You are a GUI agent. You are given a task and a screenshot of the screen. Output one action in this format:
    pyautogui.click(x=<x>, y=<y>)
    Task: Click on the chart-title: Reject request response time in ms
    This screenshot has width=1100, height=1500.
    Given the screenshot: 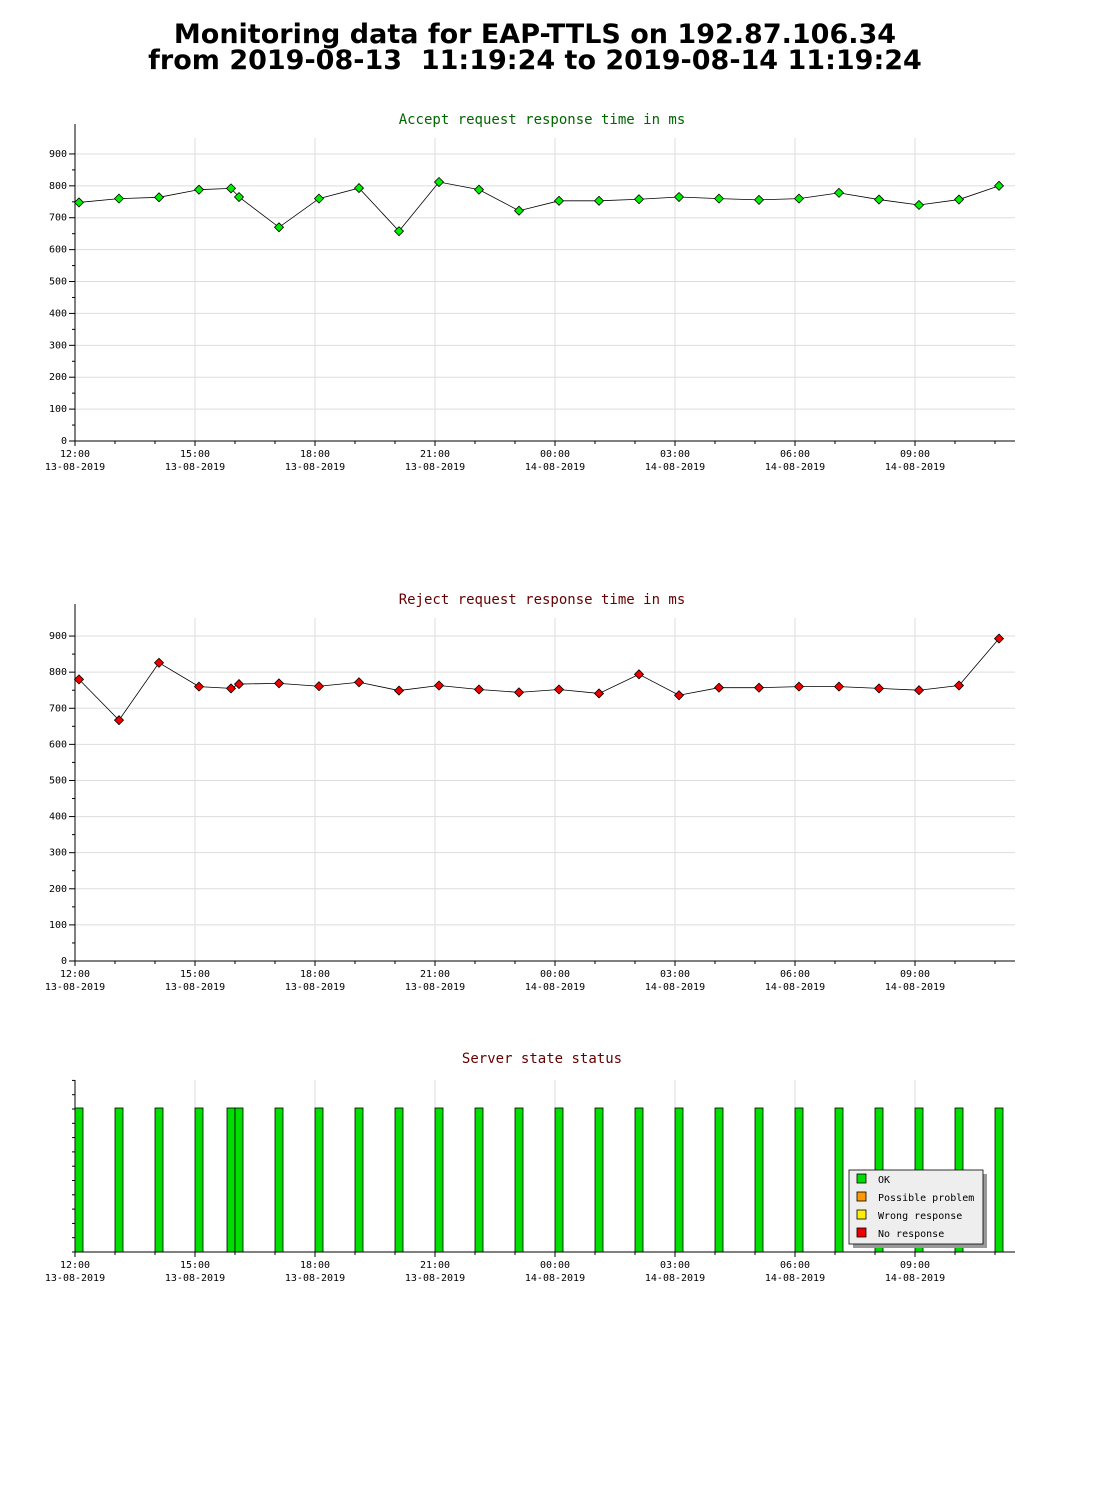 What is the action you would take?
    pyautogui.click(x=542, y=600)
    